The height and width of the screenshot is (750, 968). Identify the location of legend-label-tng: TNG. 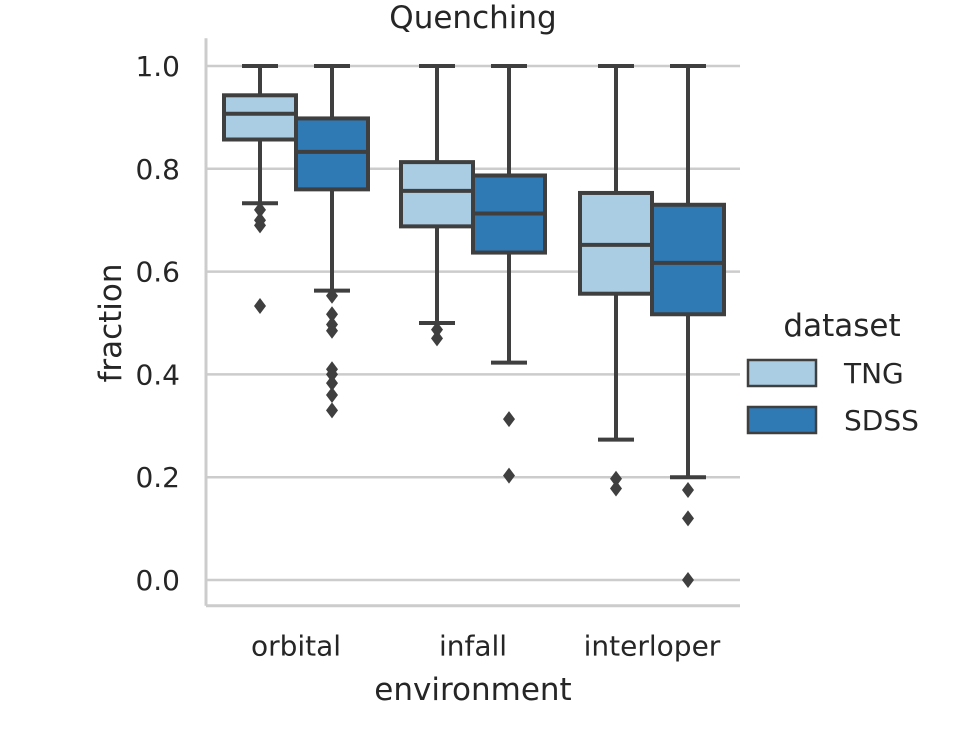
(873, 373).